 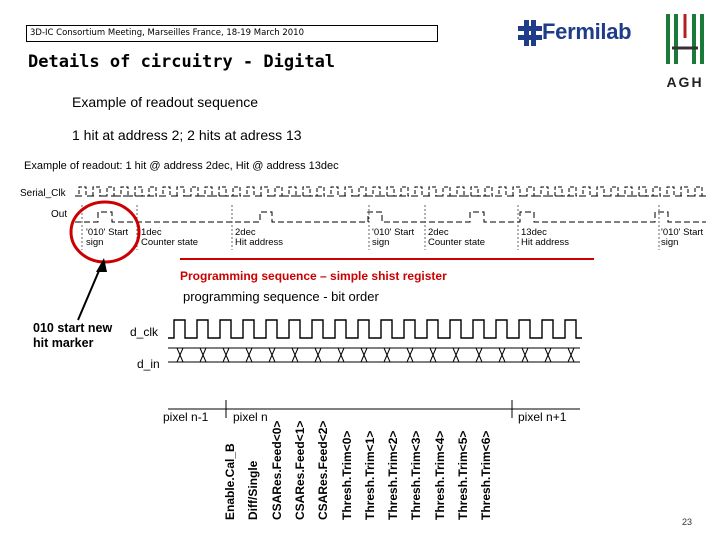 I want to click on bit-label: Thresh.Trim<3>, so click(x=416, y=475).